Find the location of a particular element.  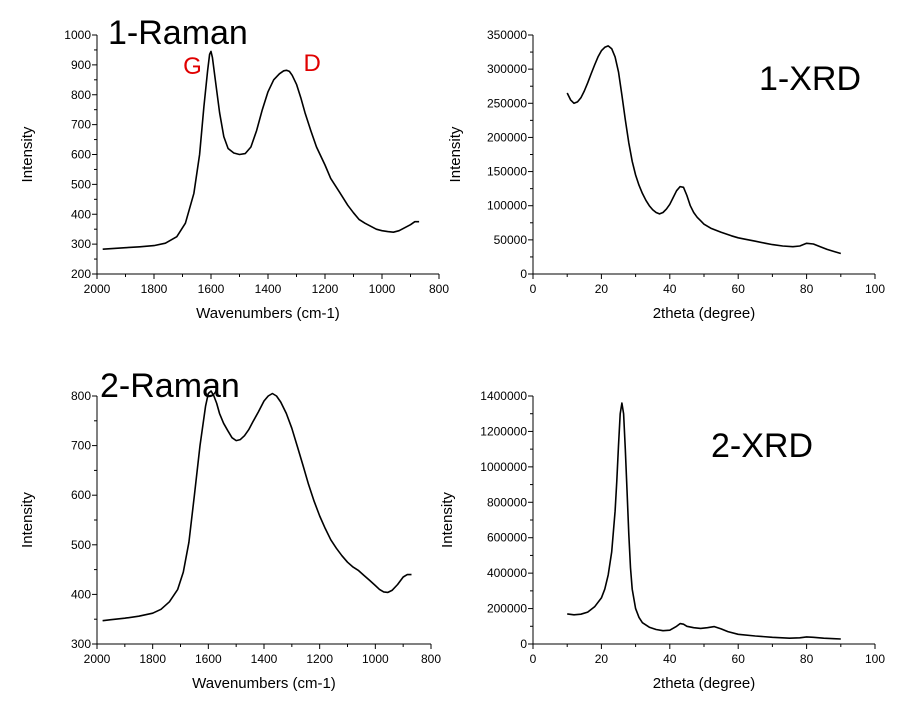

chart-title: 1-Raman is located at coordinates (178, 33).